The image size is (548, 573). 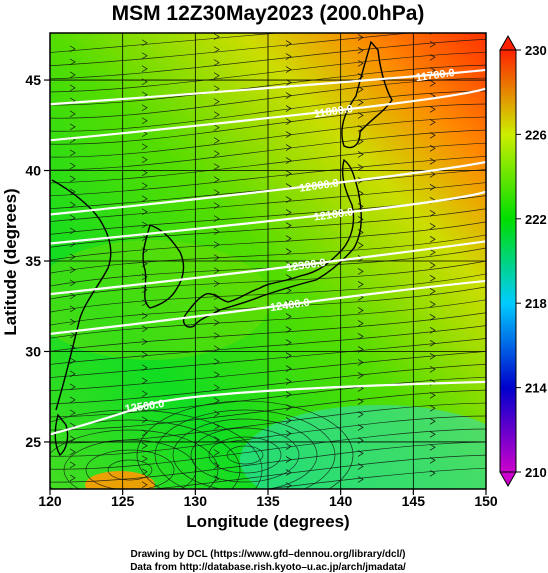 I want to click on china-coastline, so click(x=81, y=295).